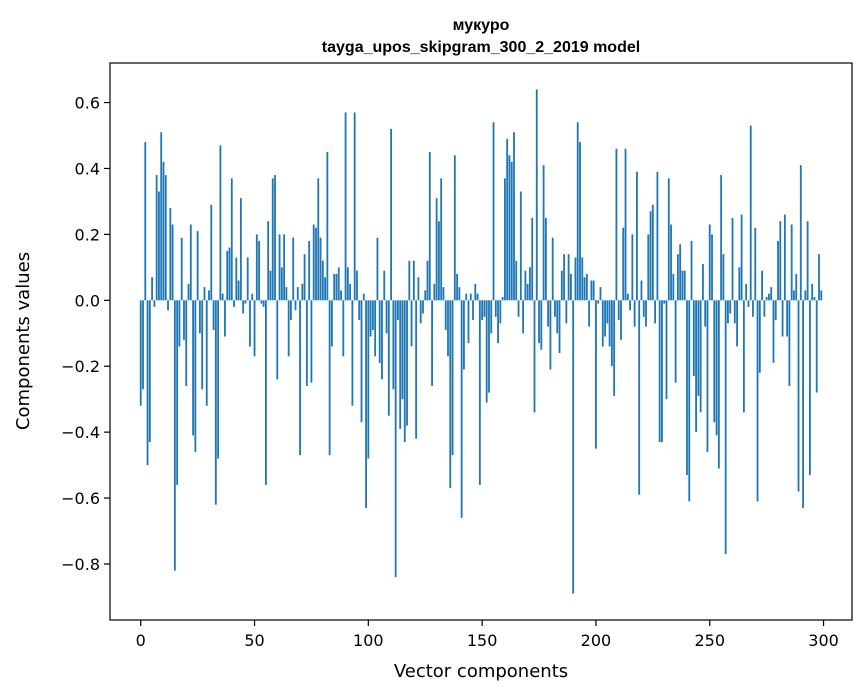  I want to click on x-axis-label: Vector components, so click(481, 671).